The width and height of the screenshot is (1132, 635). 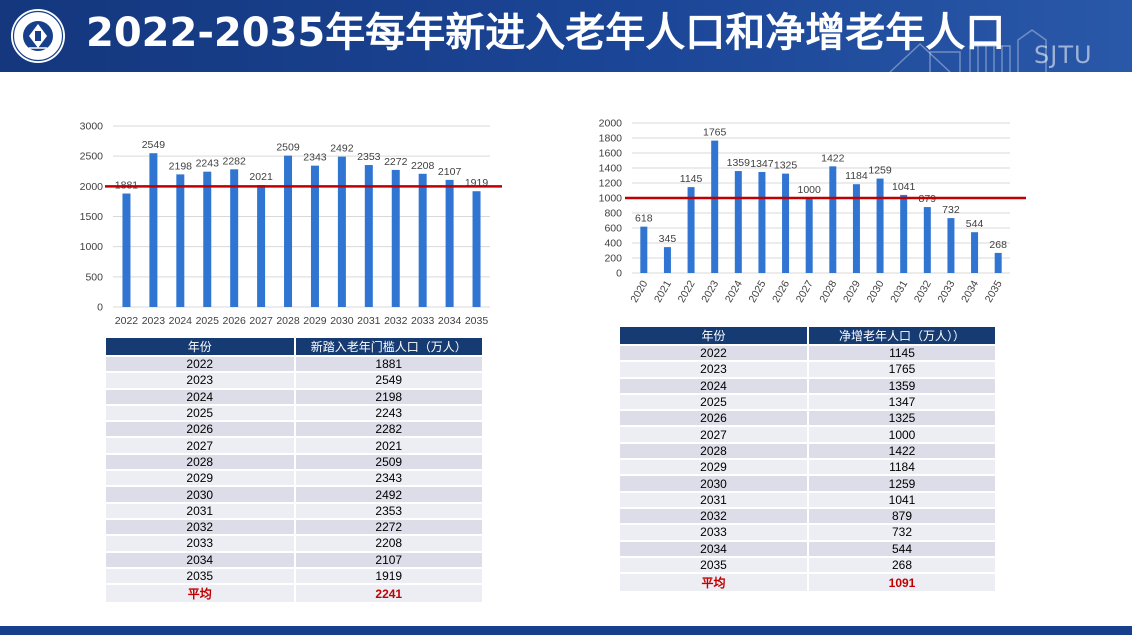 I want to click on table-row: 2022 1145, so click(x=808, y=352).